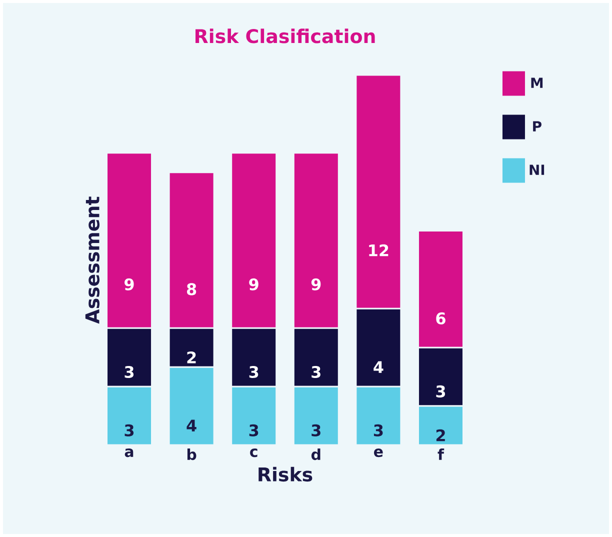 The height and width of the screenshot is (537, 612). I want to click on data-label: 6, so click(441, 318).